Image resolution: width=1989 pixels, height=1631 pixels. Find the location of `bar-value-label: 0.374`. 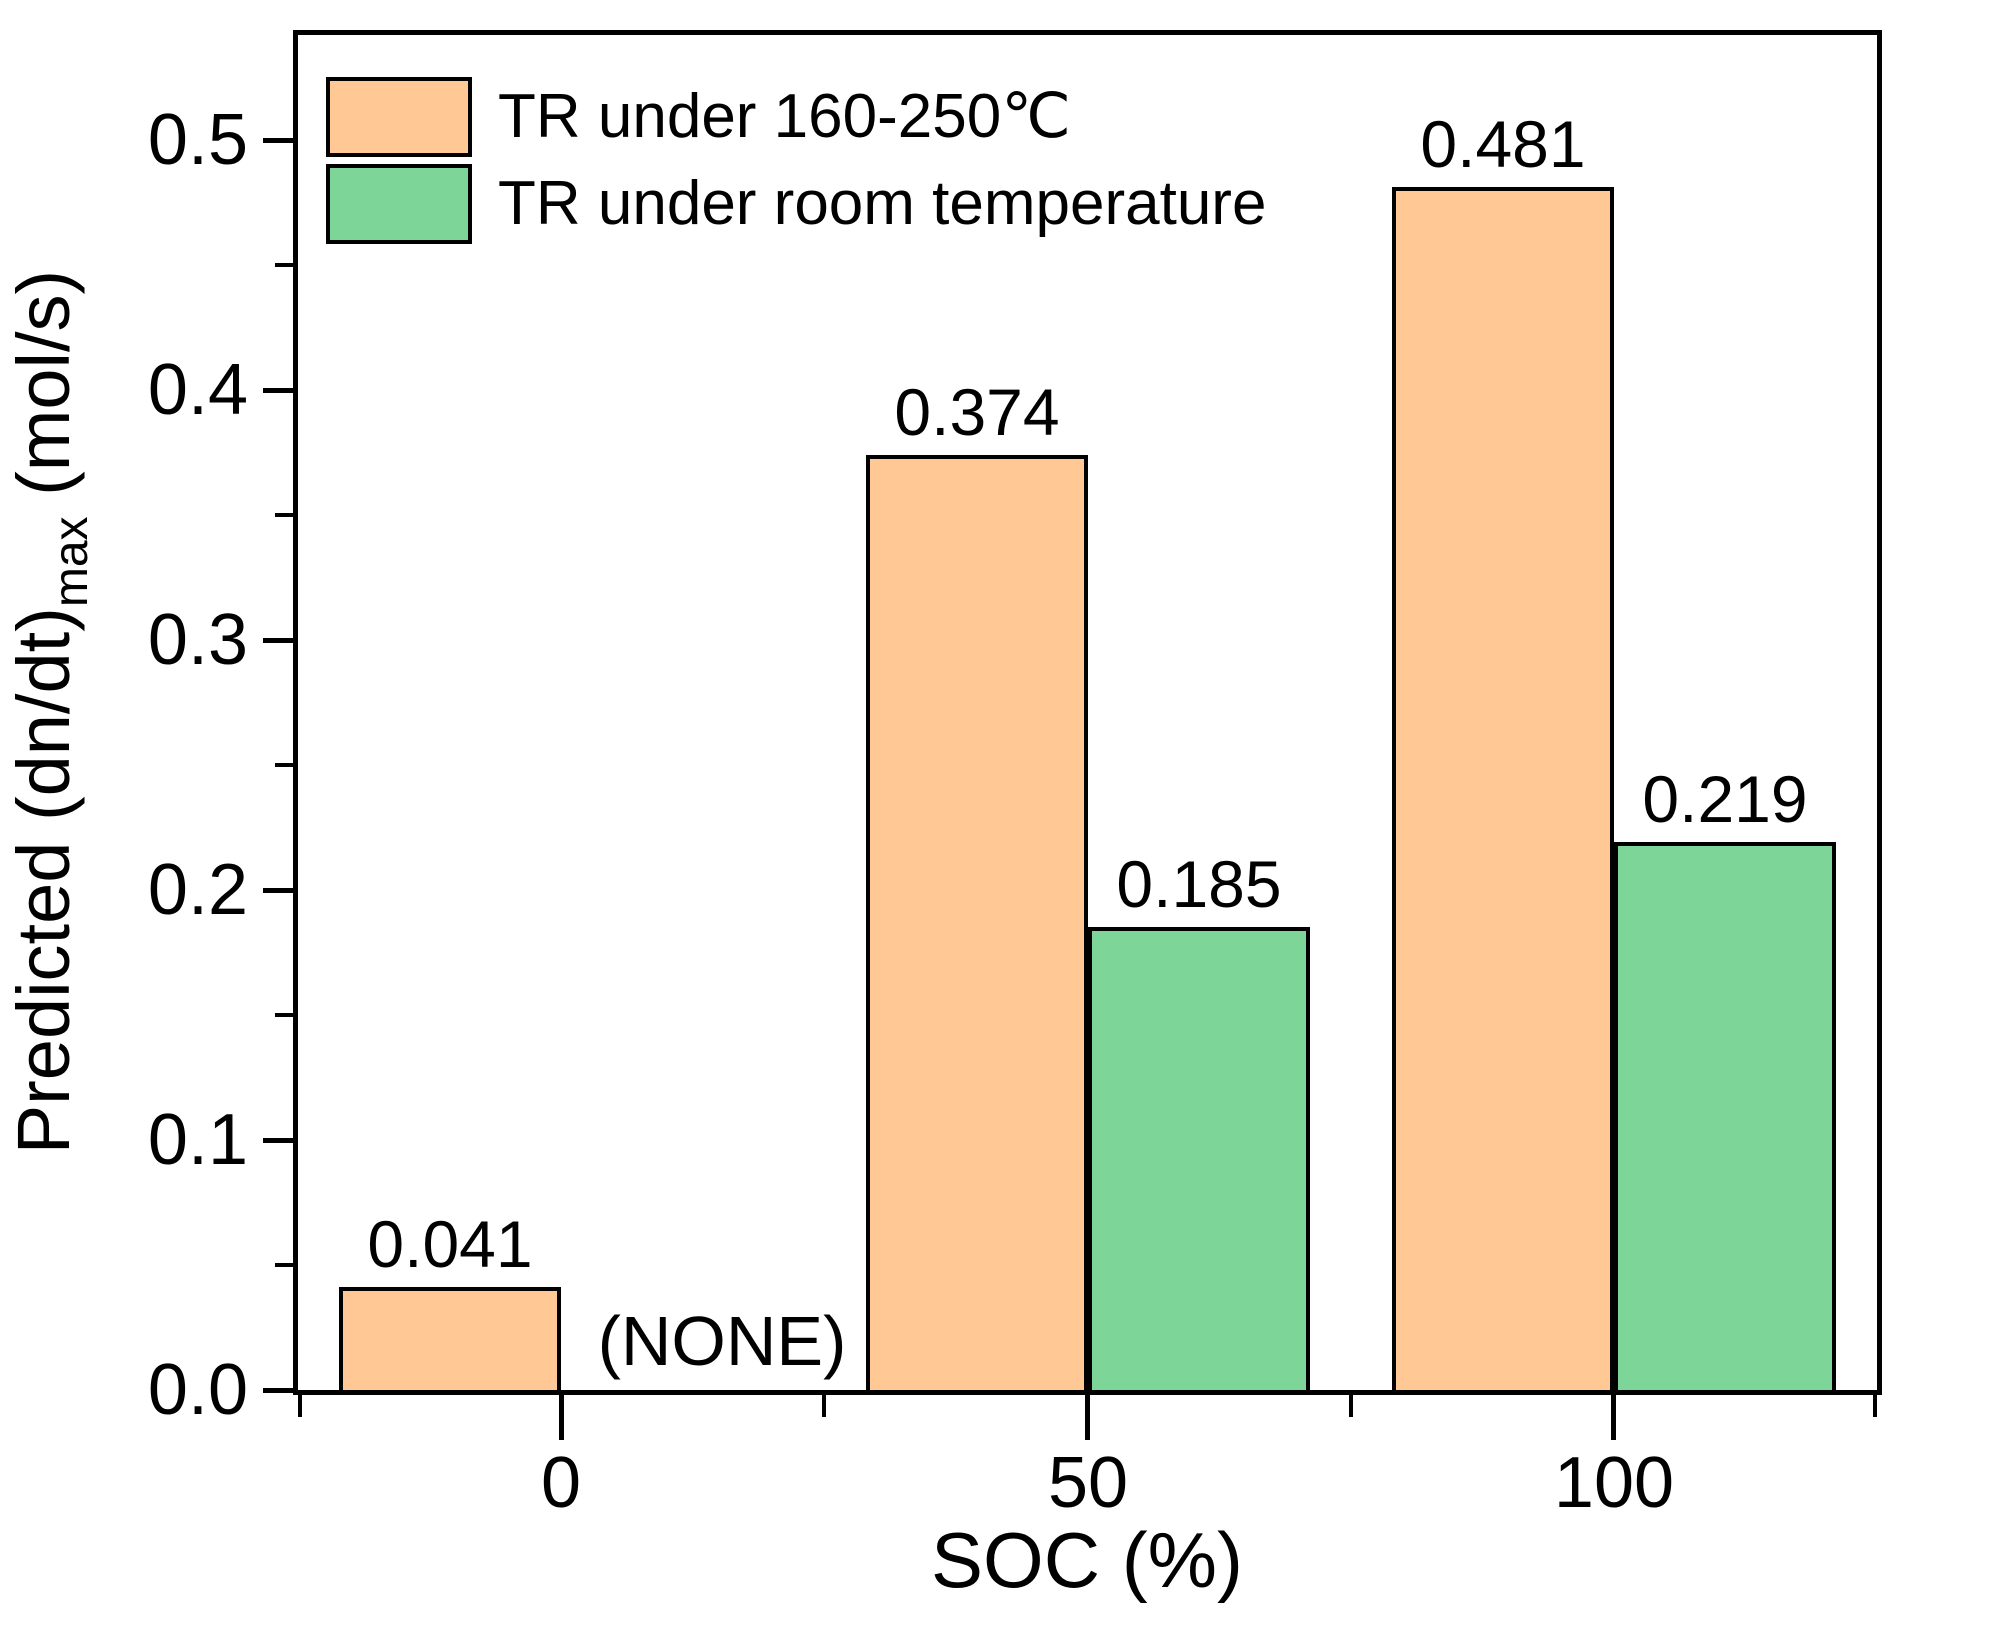

bar-value-label: 0.374 is located at coordinates (977, 412).